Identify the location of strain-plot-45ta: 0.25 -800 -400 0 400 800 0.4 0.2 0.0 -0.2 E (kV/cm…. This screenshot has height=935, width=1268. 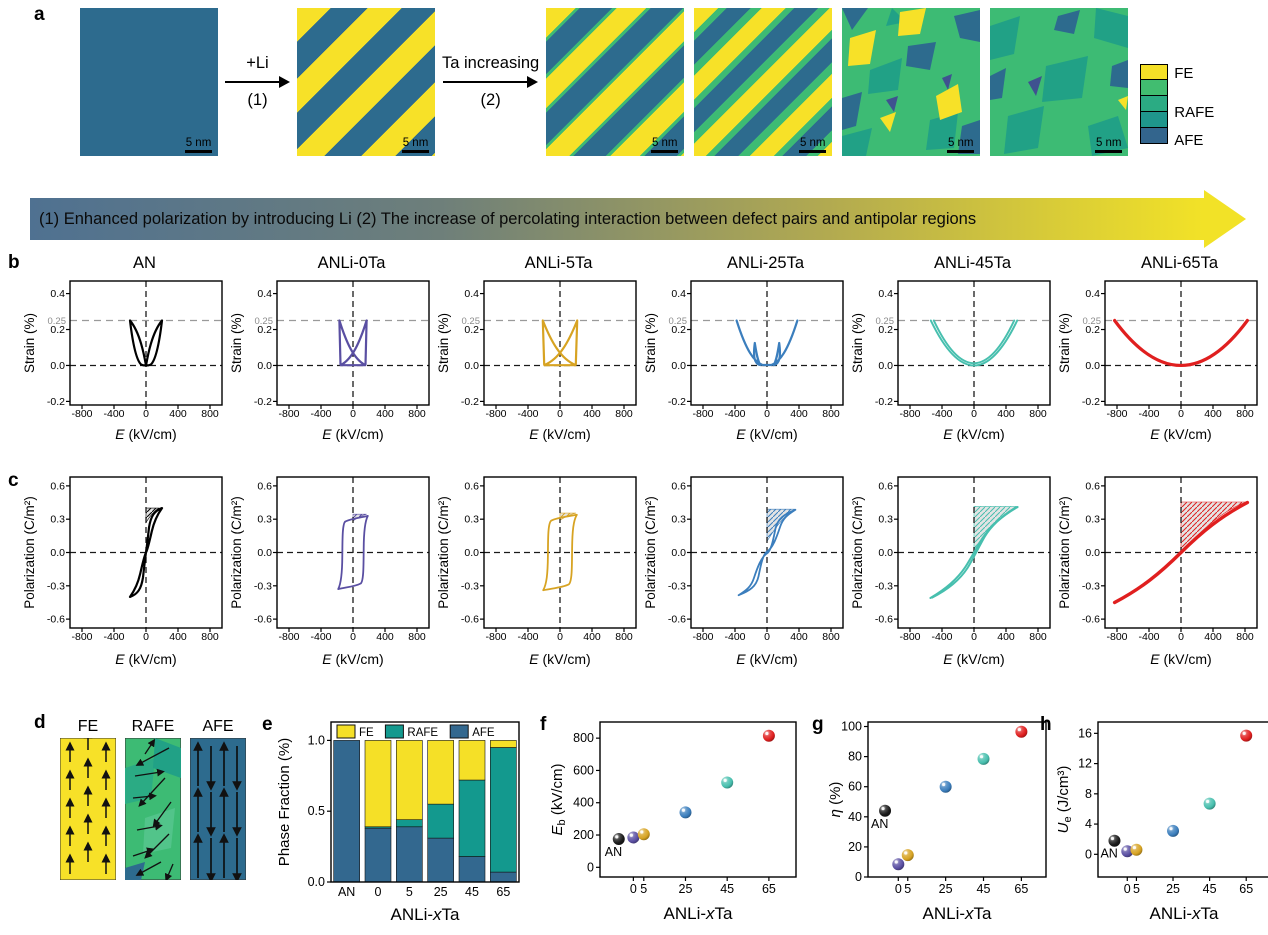
(953, 367).